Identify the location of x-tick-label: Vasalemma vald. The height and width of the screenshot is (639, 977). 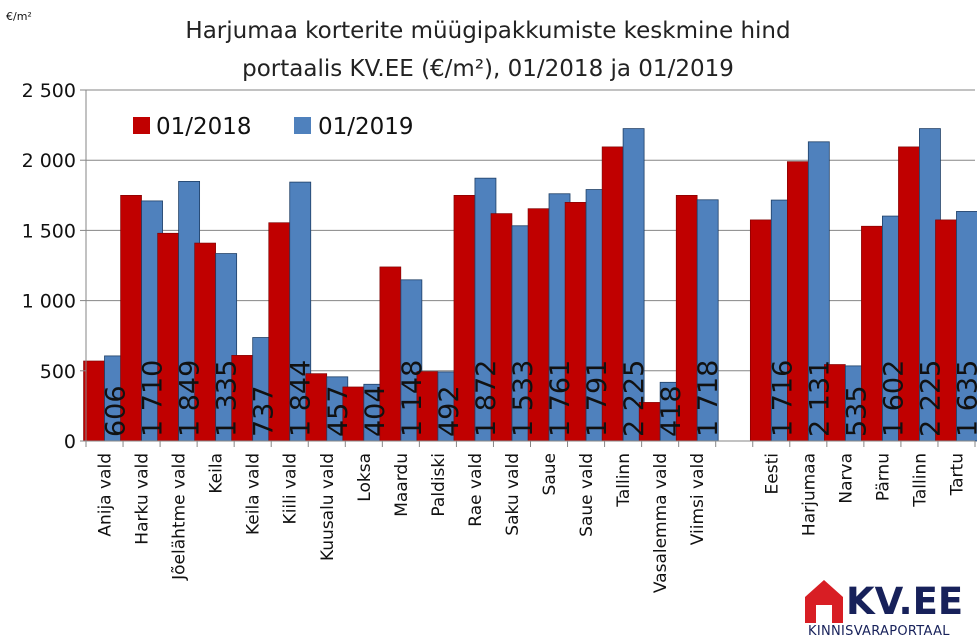
(661, 523).